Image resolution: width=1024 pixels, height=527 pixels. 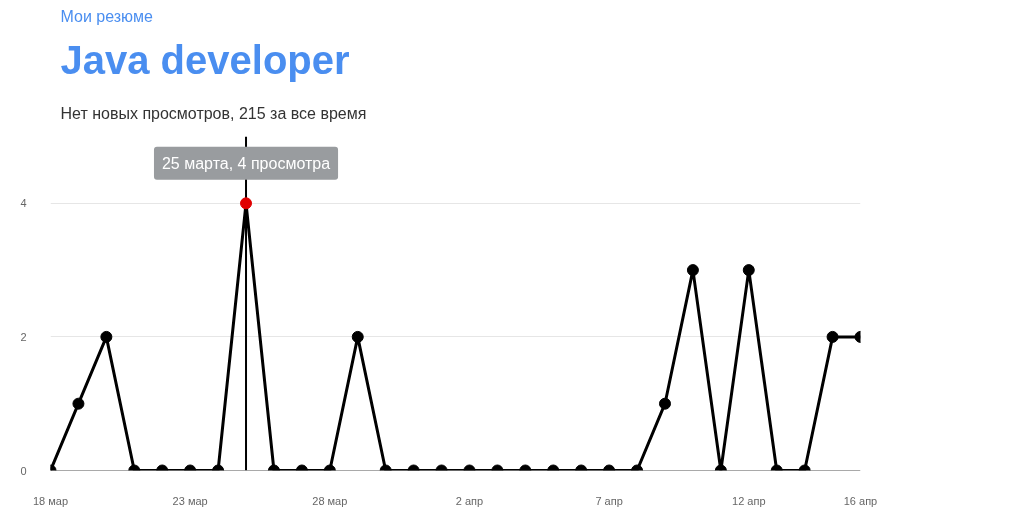 I want to click on x-tick-label: 18 мар, so click(x=50, y=500).